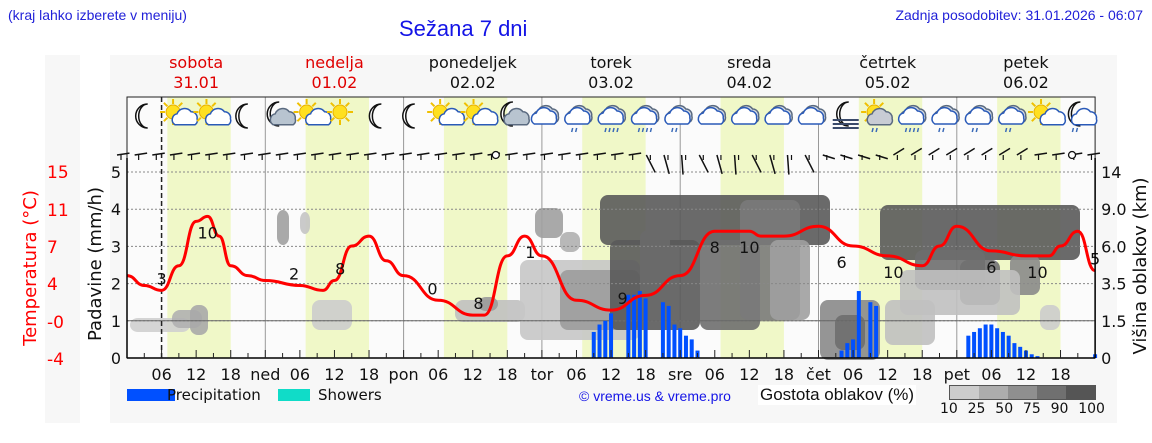 The width and height of the screenshot is (1152, 443). What do you see at coordinates (655, 396) in the screenshot?
I see `copyright-link: © vreme.us & vreme.pro` at bounding box center [655, 396].